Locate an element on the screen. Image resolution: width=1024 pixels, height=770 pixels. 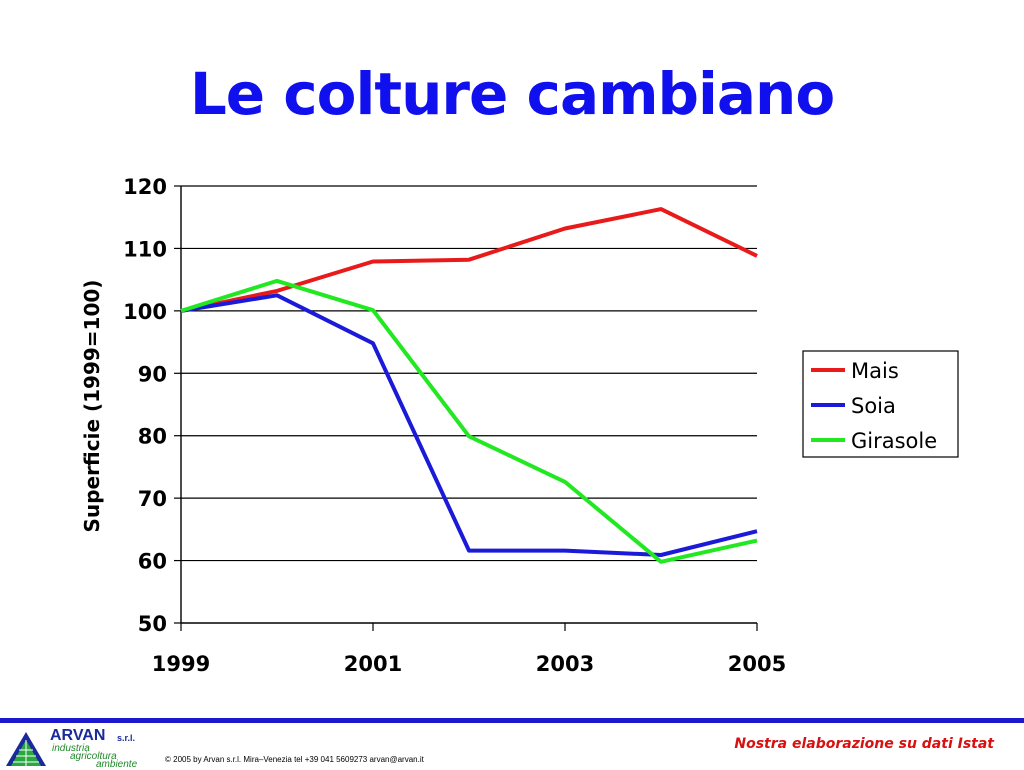
legend-label-soia: Soia is located at coordinates (873, 406).